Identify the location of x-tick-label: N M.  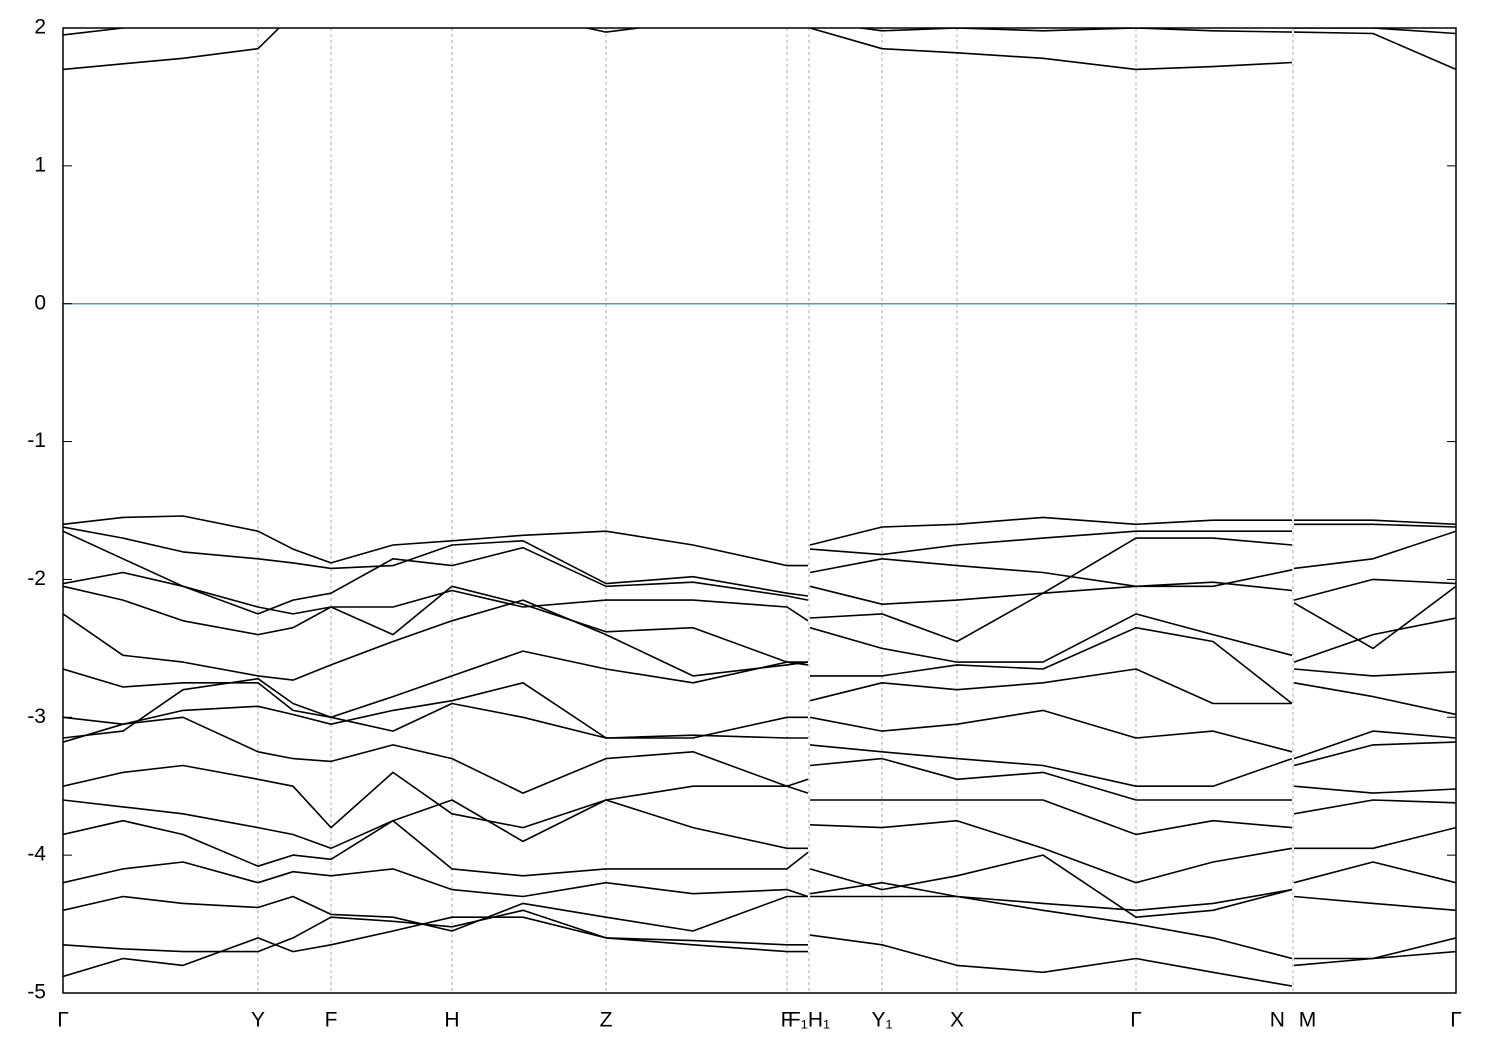
(1293, 1020).